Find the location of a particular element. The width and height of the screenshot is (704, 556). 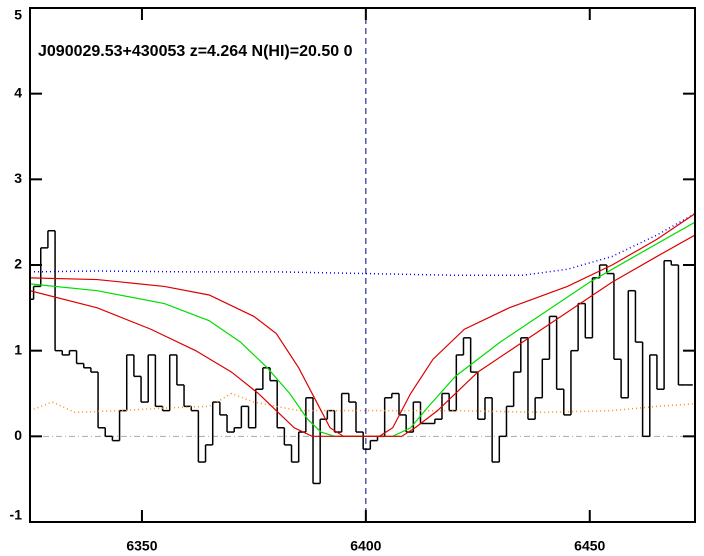

y-tick-label: 2 is located at coordinates (18, 264).